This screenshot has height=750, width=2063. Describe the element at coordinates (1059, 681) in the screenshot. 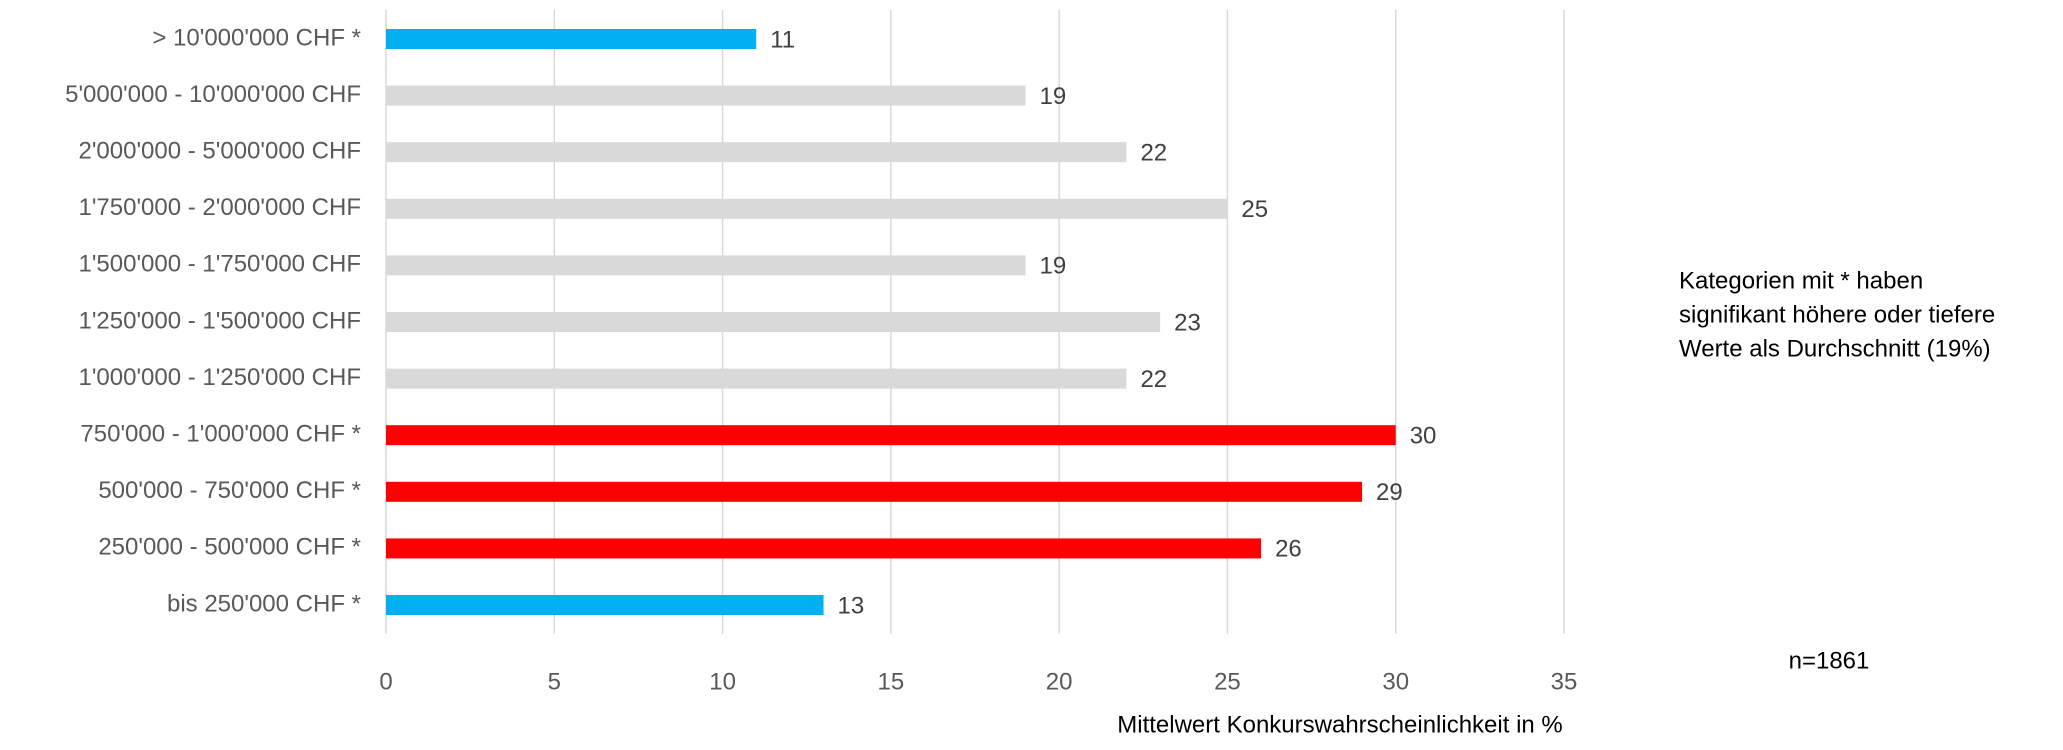

I see `x-tick-label: 20` at that location.